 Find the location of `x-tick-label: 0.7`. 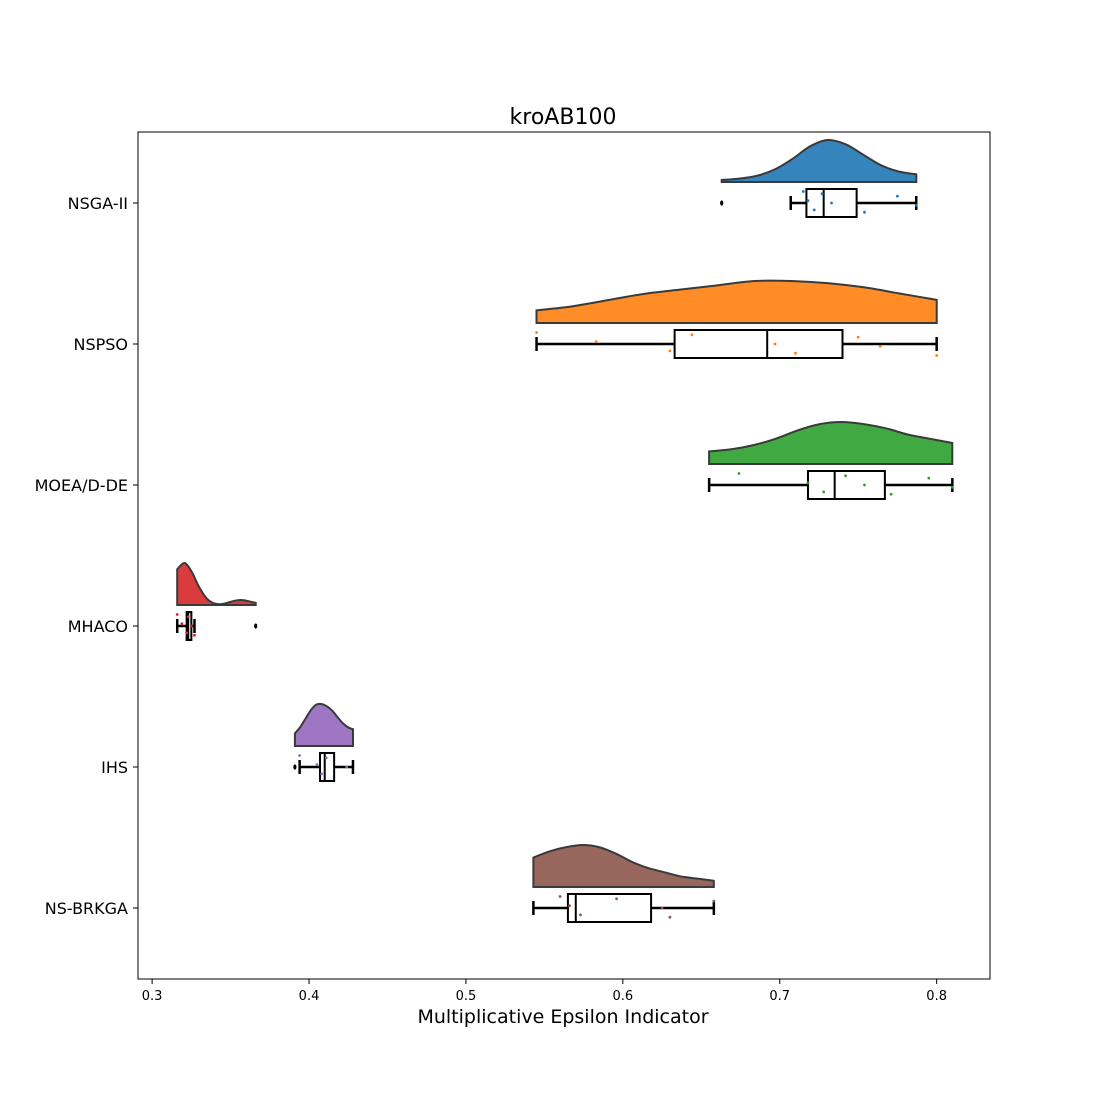

x-tick-label: 0.7 is located at coordinates (779, 996).